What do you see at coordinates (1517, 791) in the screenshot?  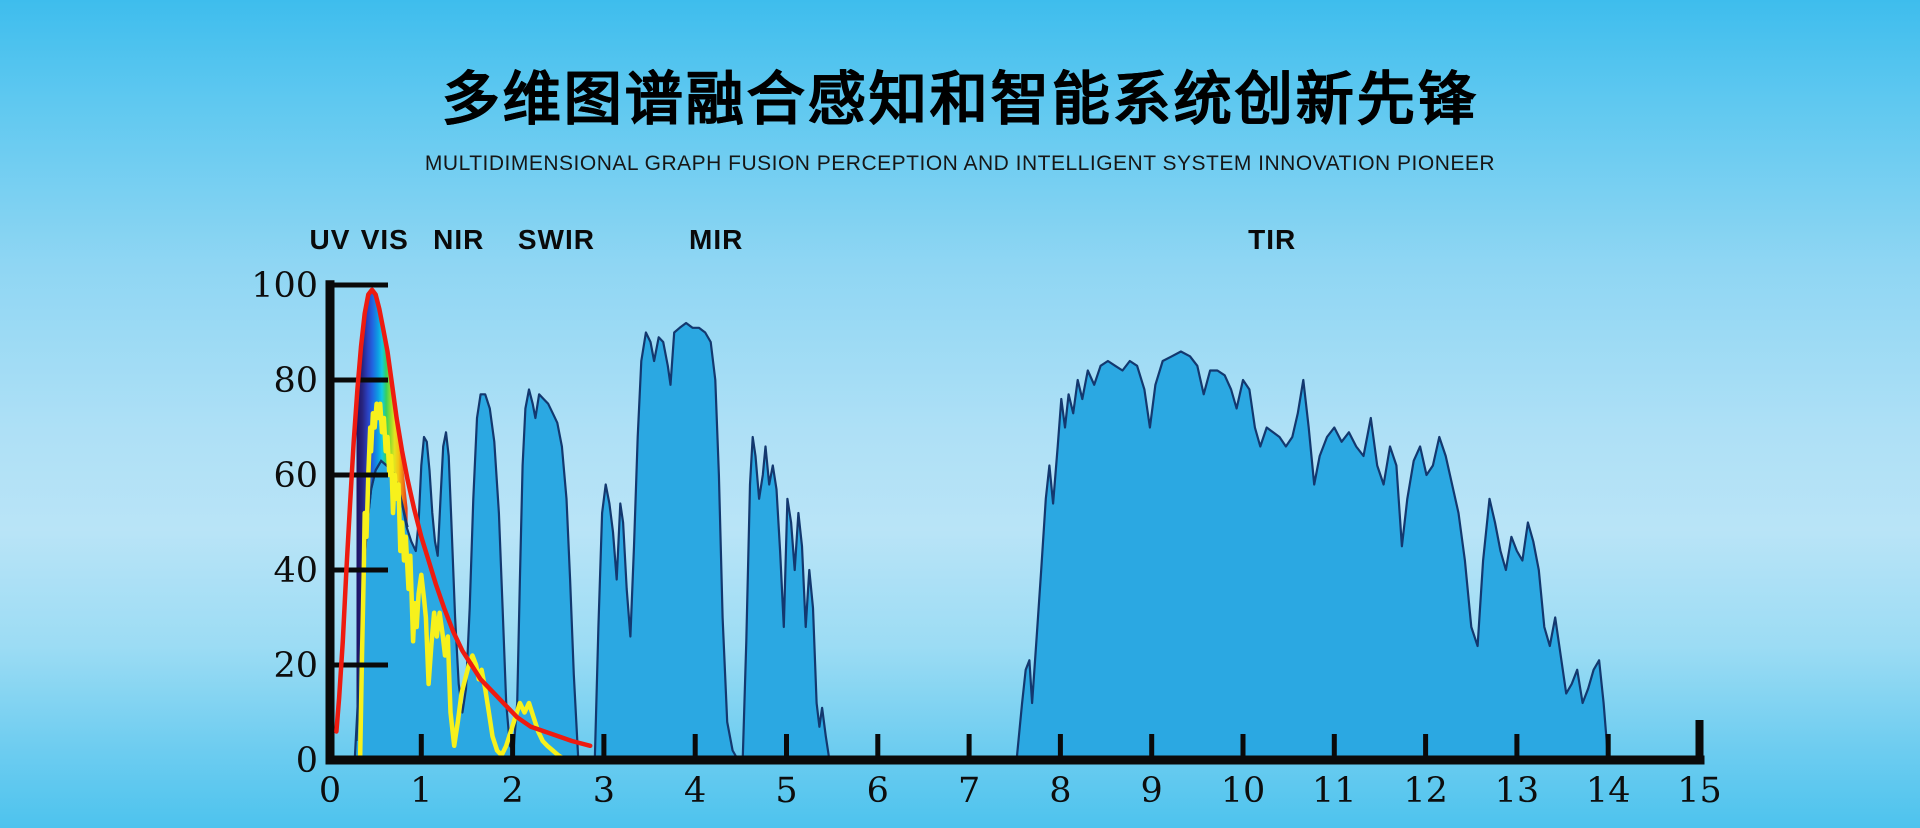 I see `x-tick-label: 13` at bounding box center [1517, 791].